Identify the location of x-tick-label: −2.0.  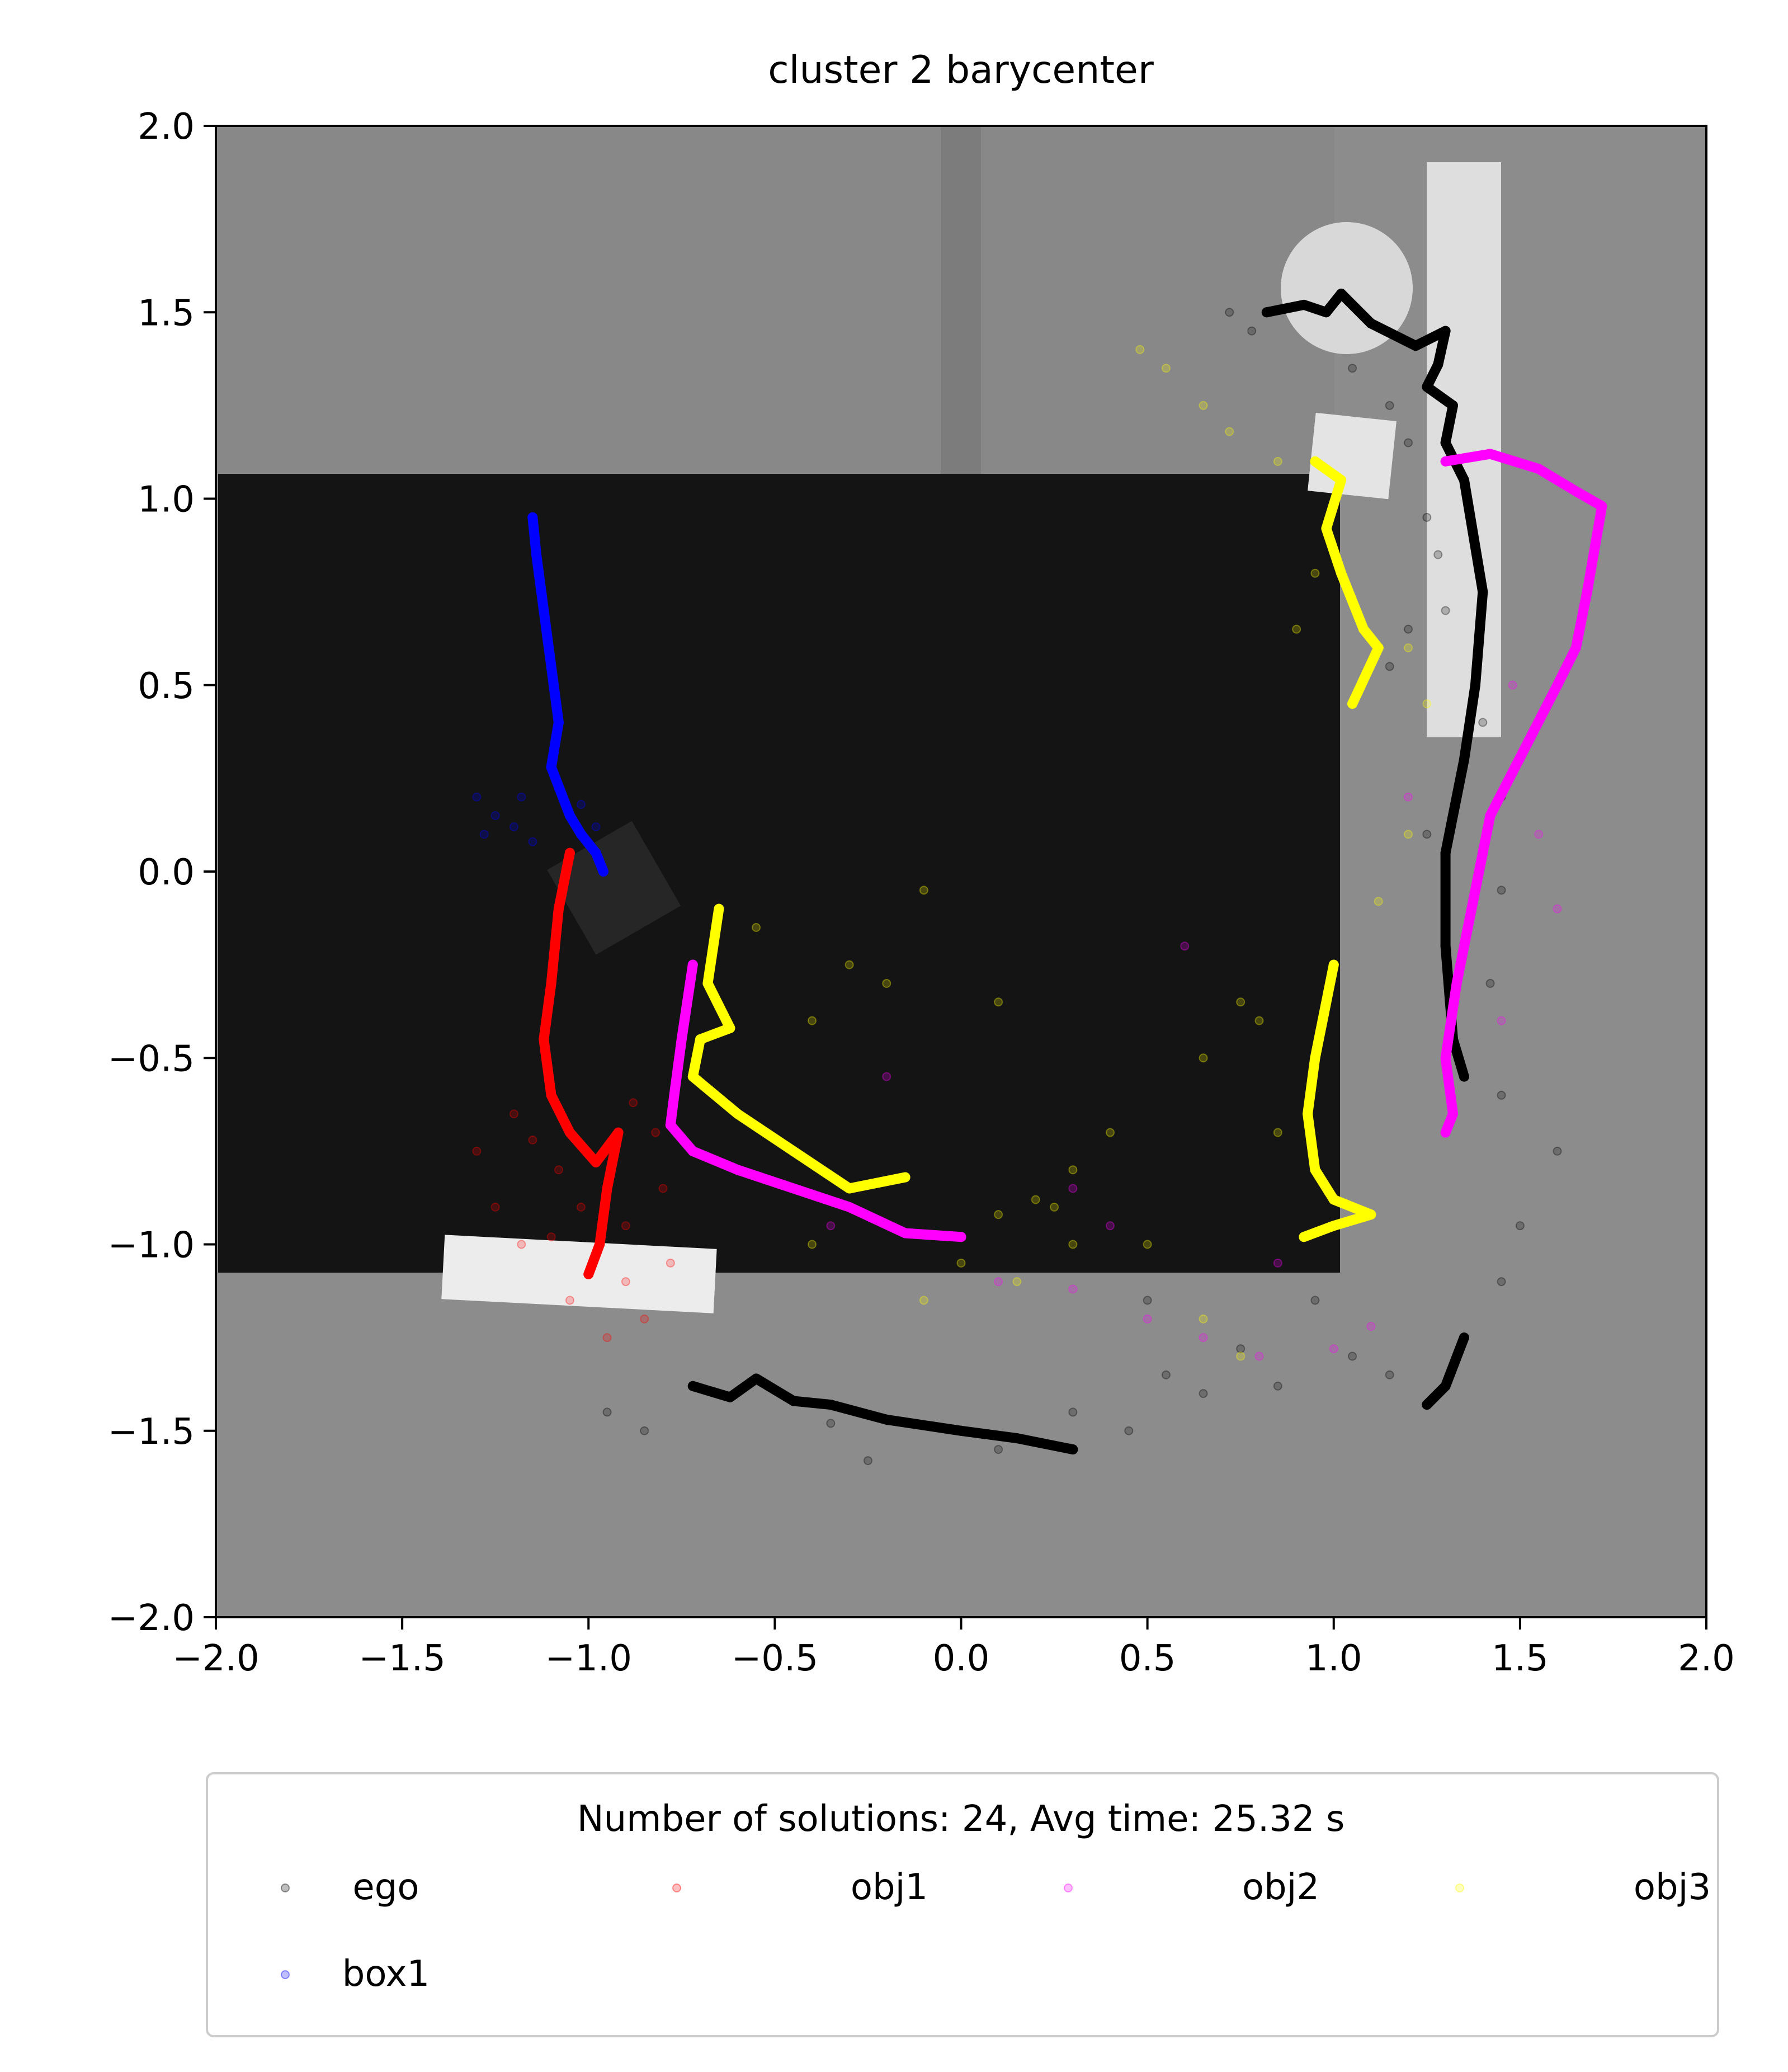
(215, 1658).